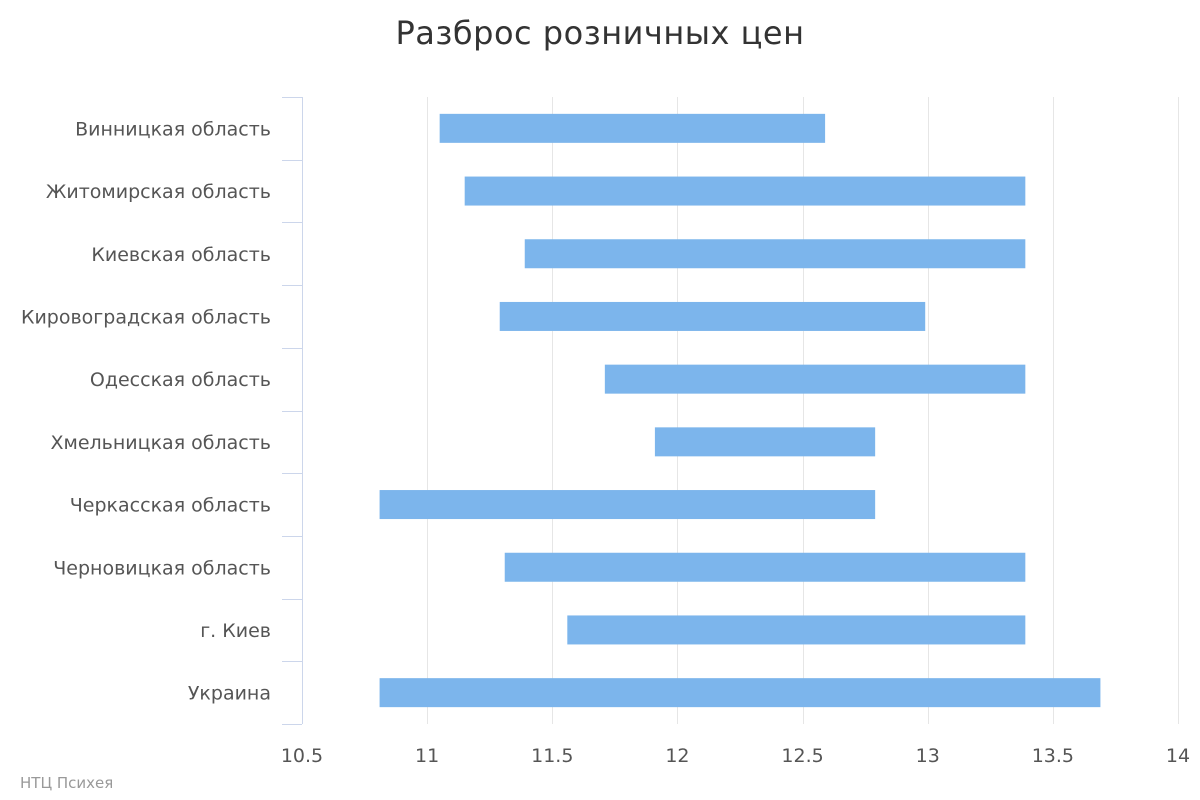 This screenshot has width=1200, height=800. I want to click on chart-title: Разброс розничных цен, so click(600, 33).